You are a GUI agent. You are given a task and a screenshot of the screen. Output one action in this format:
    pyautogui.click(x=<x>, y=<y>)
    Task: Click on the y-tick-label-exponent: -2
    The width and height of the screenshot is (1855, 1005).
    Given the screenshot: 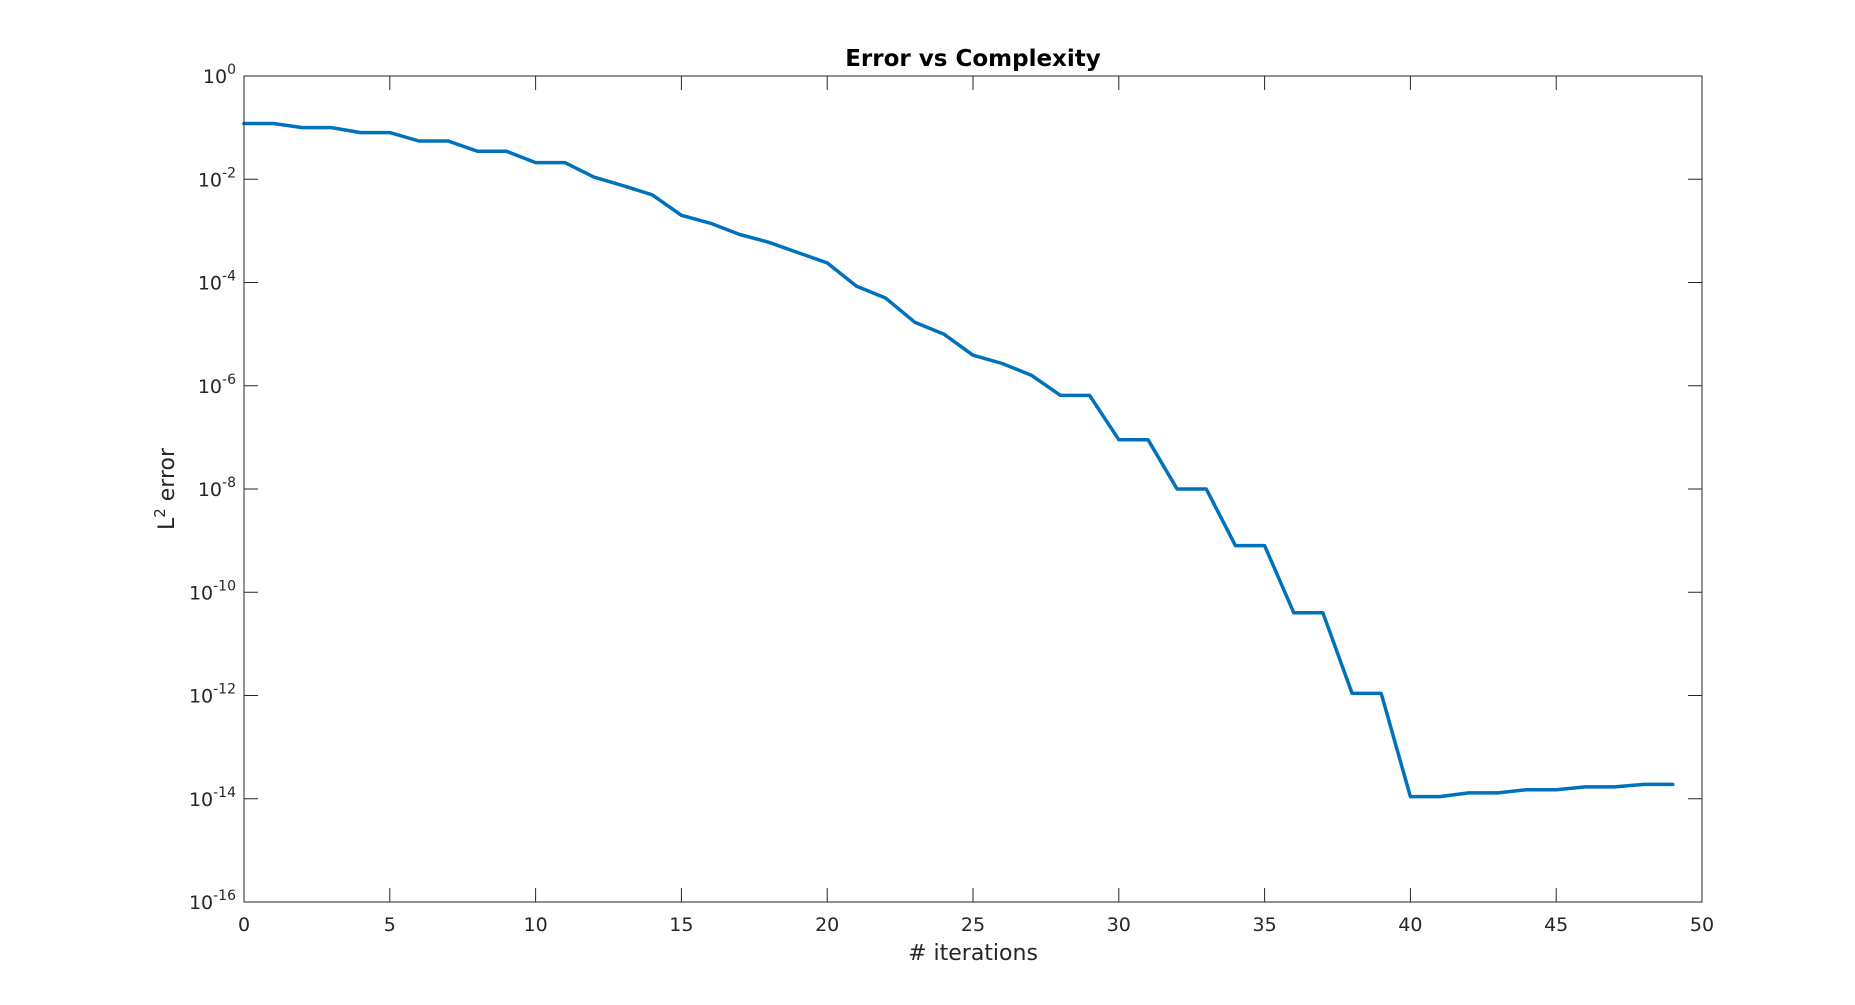 What is the action you would take?
    pyautogui.click(x=229, y=173)
    